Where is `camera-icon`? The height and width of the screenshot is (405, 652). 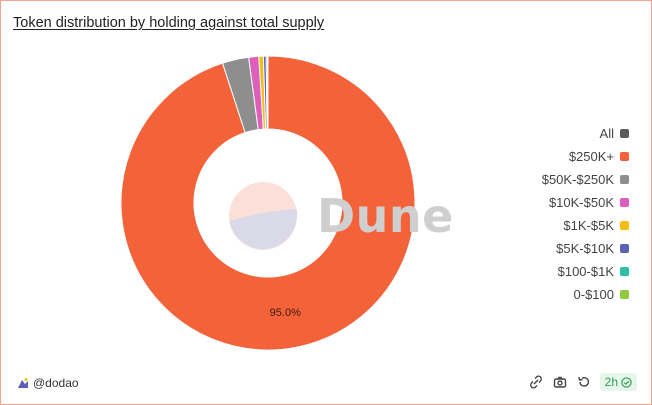 camera-icon is located at coordinates (560, 382).